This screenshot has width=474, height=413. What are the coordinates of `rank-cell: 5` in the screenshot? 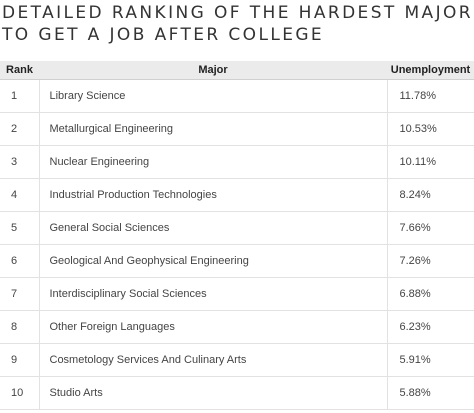 It's located at (20, 228).